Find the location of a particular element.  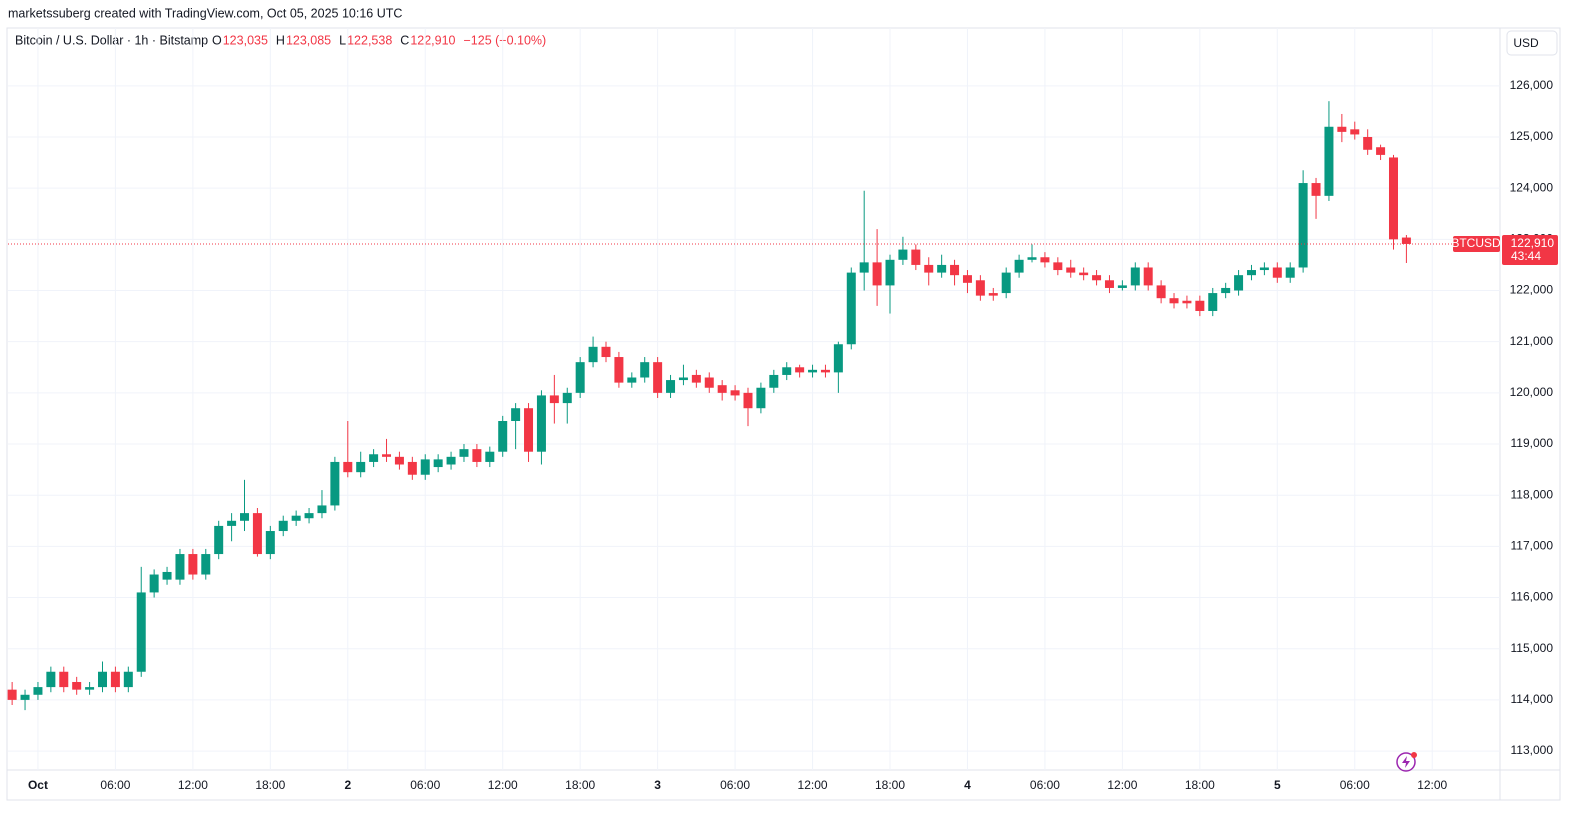

y-tick-label: 120,000 is located at coordinates (1532, 392).